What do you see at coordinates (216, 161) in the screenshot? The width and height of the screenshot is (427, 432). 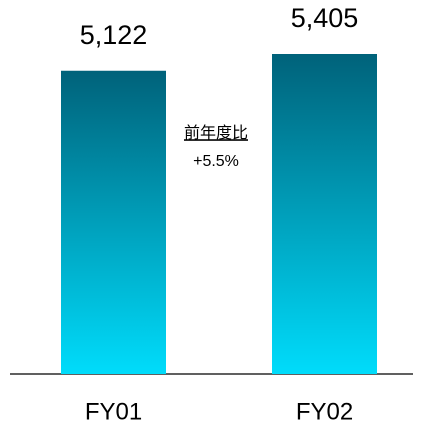 I see `annotation: +5.5%` at bounding box center [216, 161].